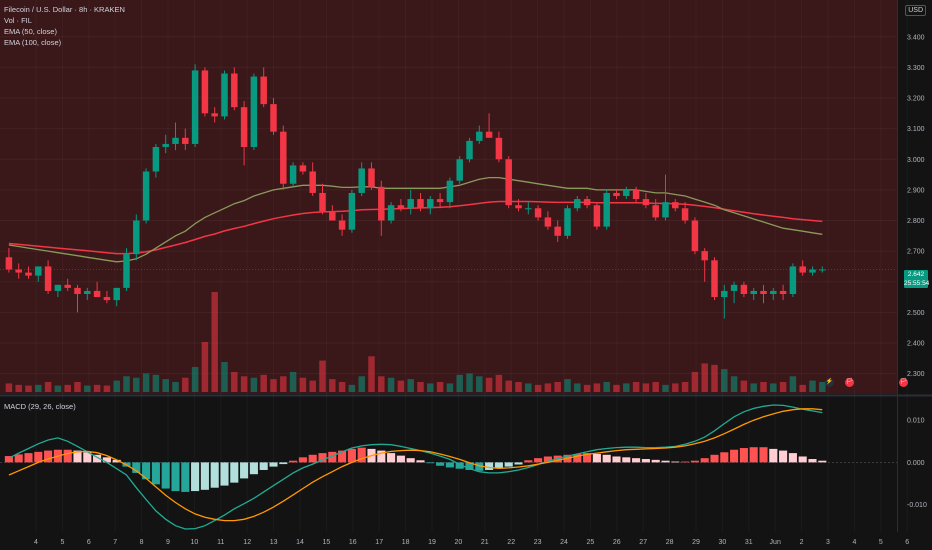  Describe the element at coordinates (643, 542) in the screenshot. I see `time-tick-label: 27` at that location.